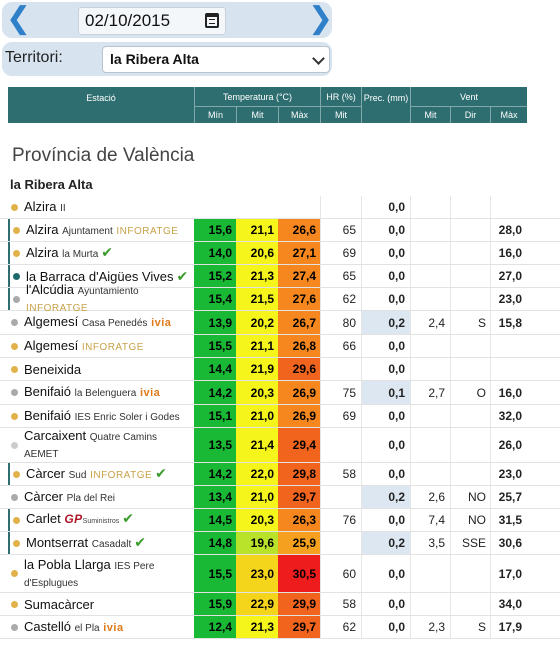 This screenshot has width=560, height=651. What do you see at coordinates (215, 474) in the screenshot?
I see `temp-min-cell: 14,2` at bounding box center [215, 474].